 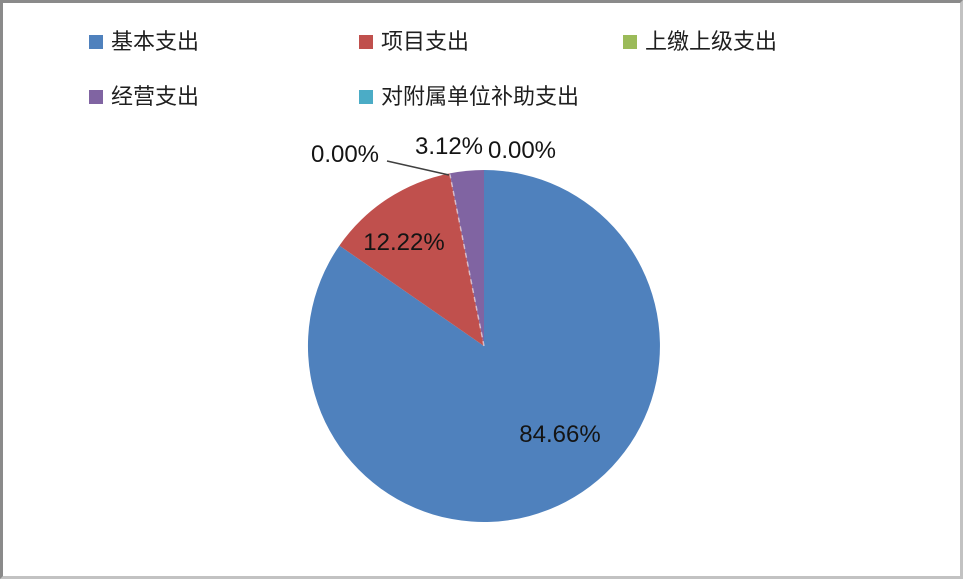 I want to click on legend-item-fushu-danwei-buzhu-zhichu: 对附属单位补助支出, so click(x=469, y=97).